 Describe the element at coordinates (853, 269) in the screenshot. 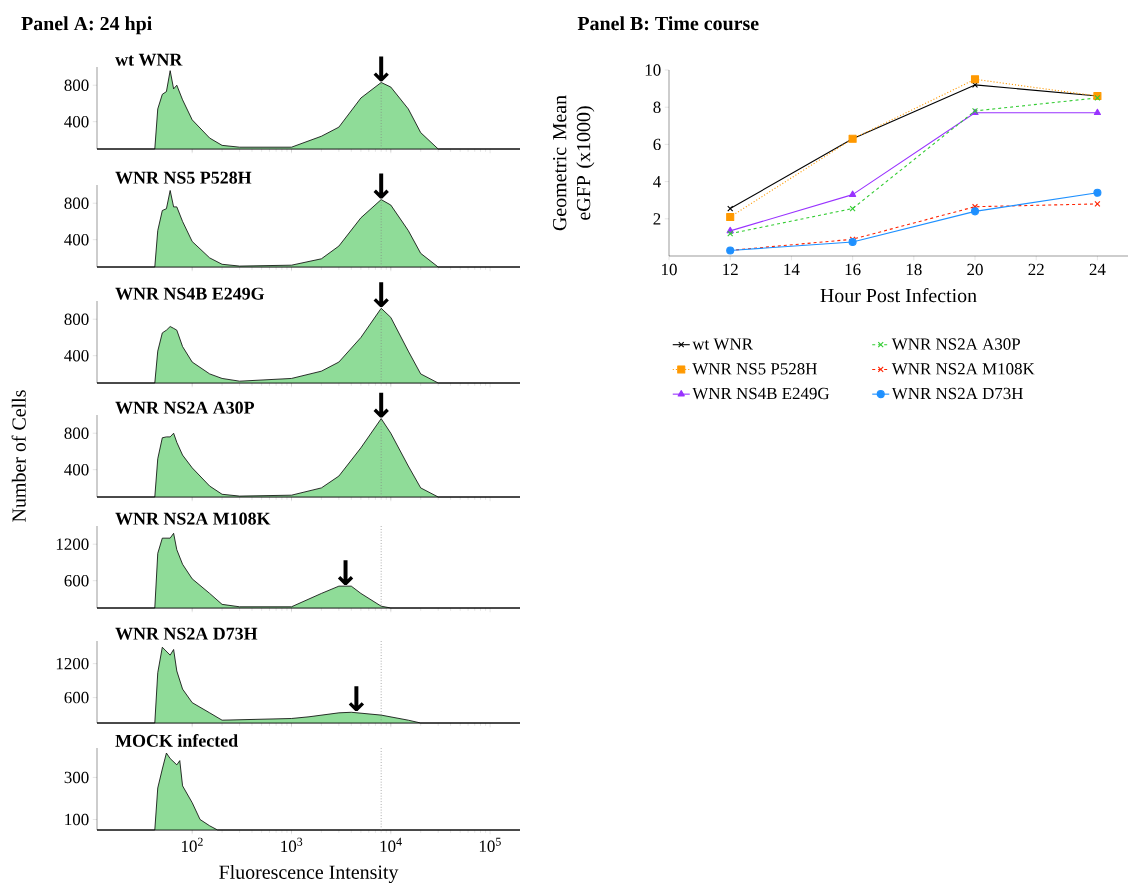

I see `x-tick-label: 16` at that location.